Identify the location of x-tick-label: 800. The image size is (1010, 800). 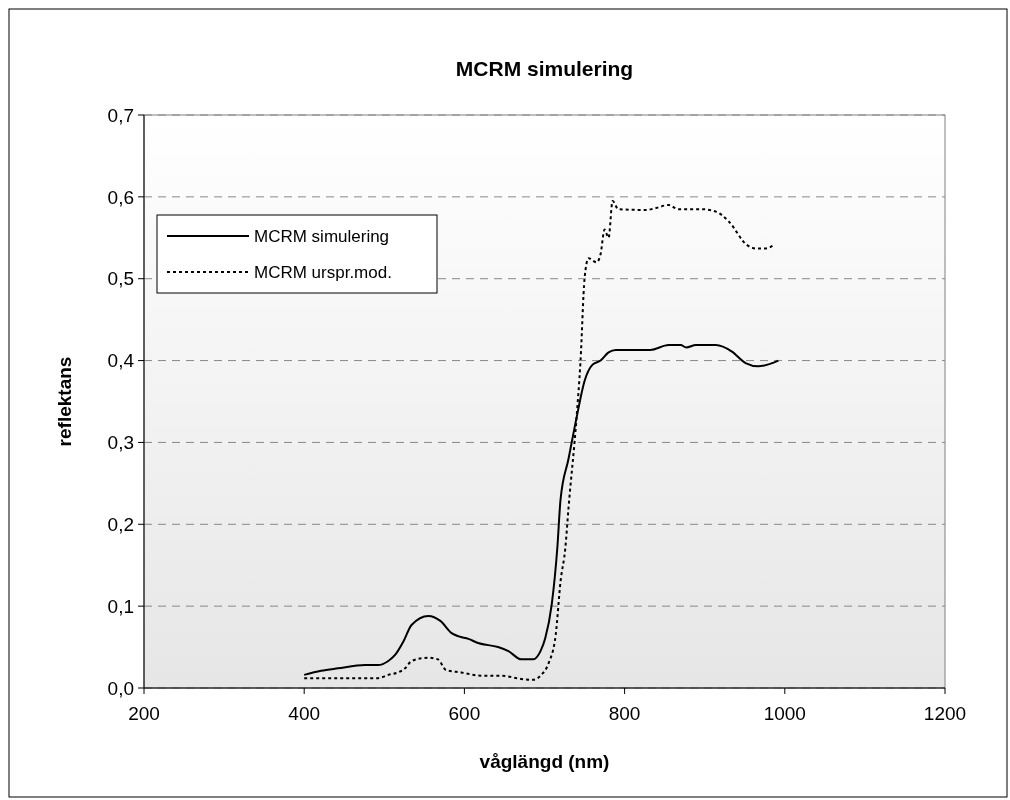
(624, 713).